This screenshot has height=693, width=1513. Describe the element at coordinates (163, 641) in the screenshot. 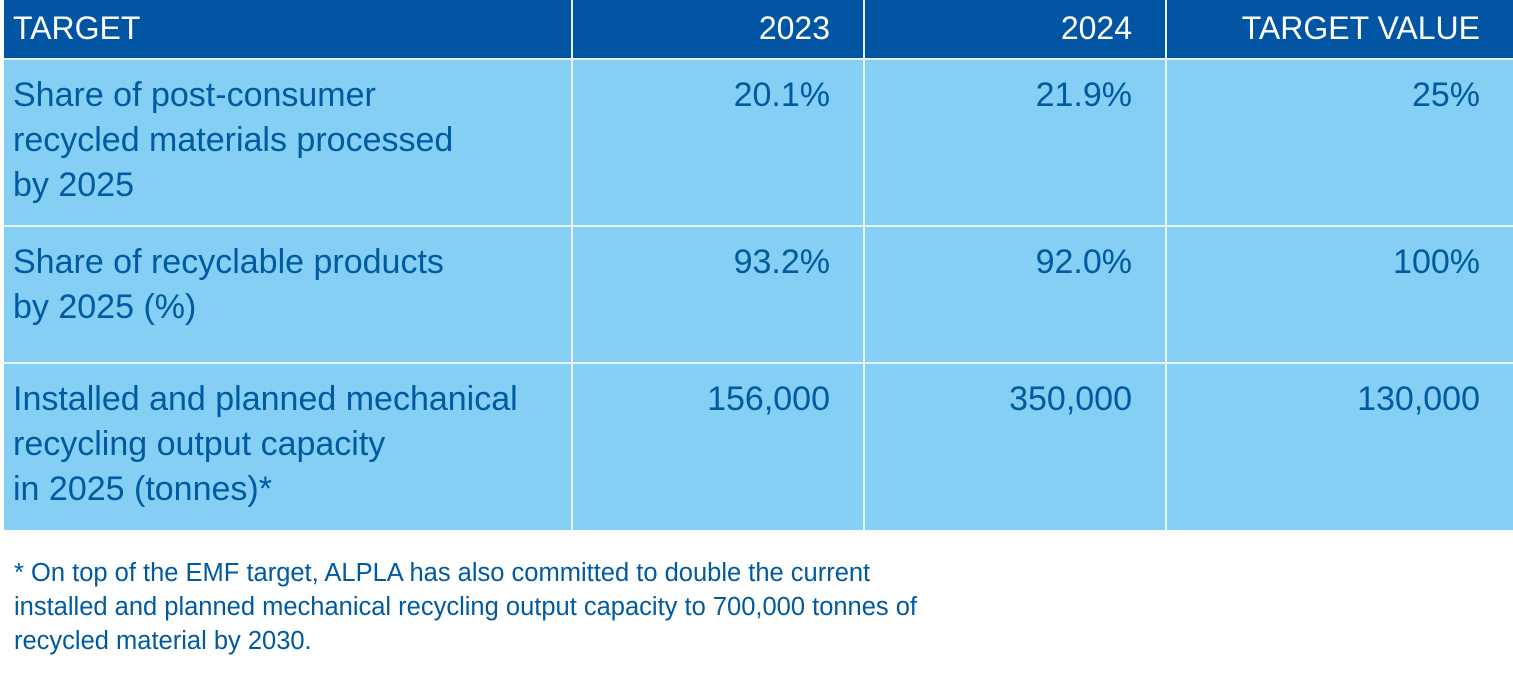

I see `footnote-line: recycled material by 2030.` at that location.